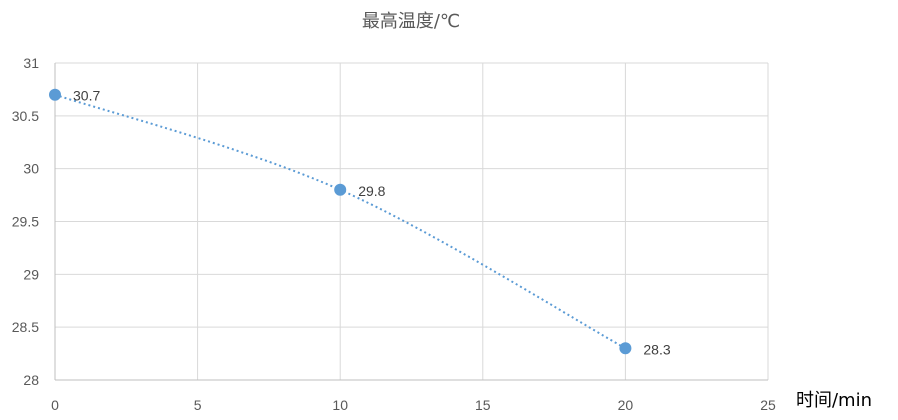 The width and height of the screenshot is (898, 420). What do you see at coordinates (340, 405) in the screenshot?
I see `x-tick-label: 10` at bounding box center [340, 405].